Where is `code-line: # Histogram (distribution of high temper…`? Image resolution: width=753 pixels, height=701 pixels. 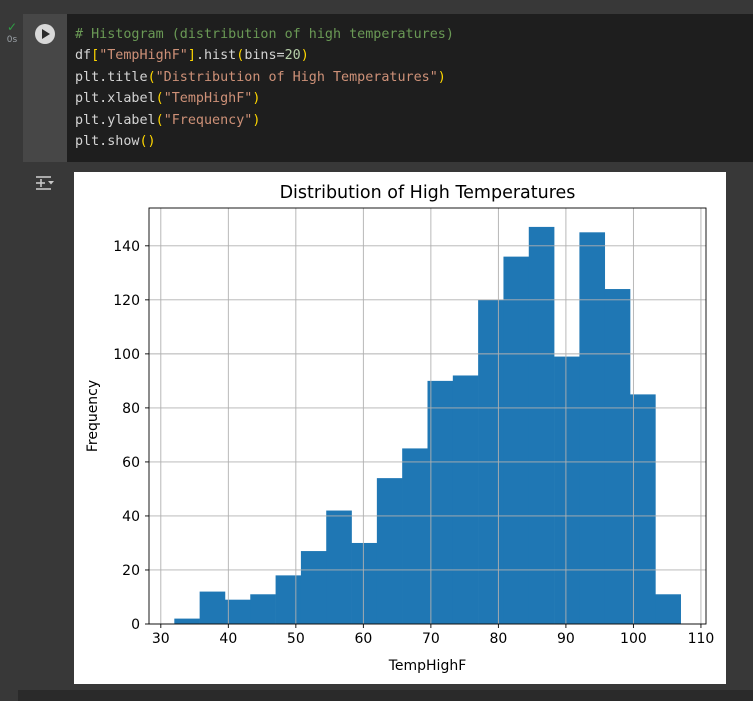 code-line: # Histogram (distribution of high temper… is located at coordinates (414, 34).